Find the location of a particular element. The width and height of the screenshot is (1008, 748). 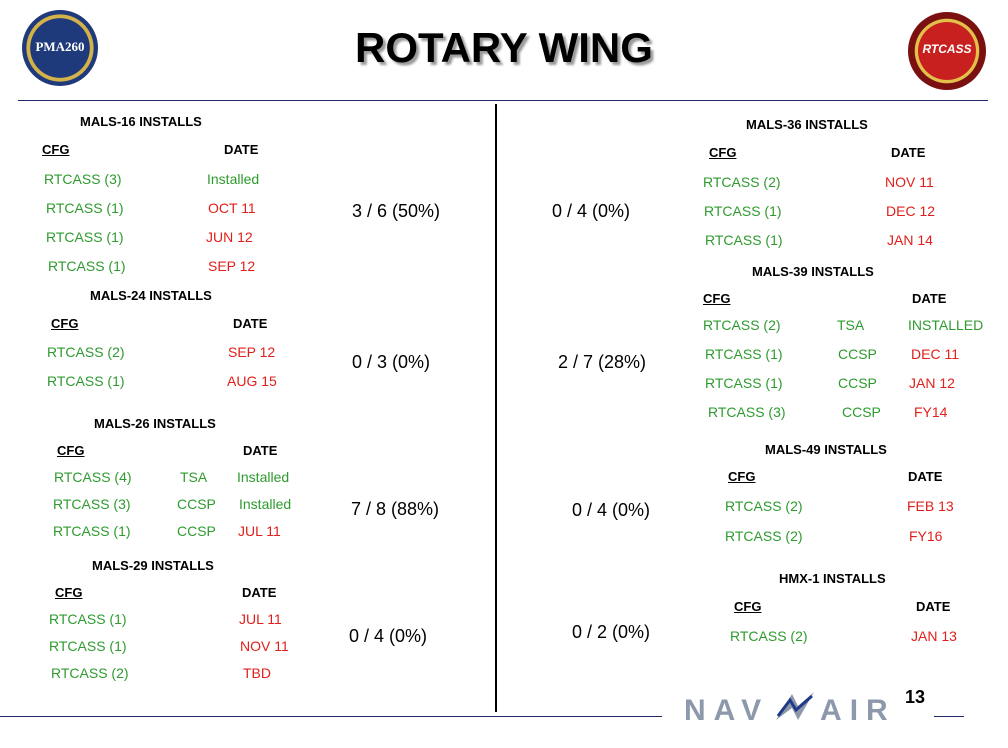

bottom-rule-right is located at coordinates (949, 716).